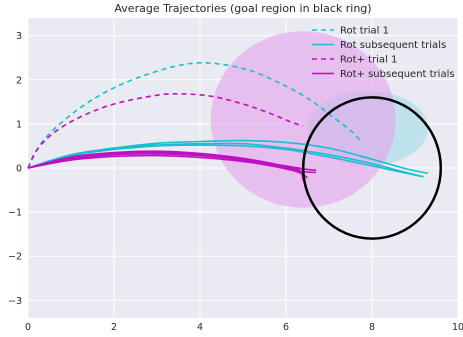  I want to click on y-tick-label: −2, so click(15, 257).